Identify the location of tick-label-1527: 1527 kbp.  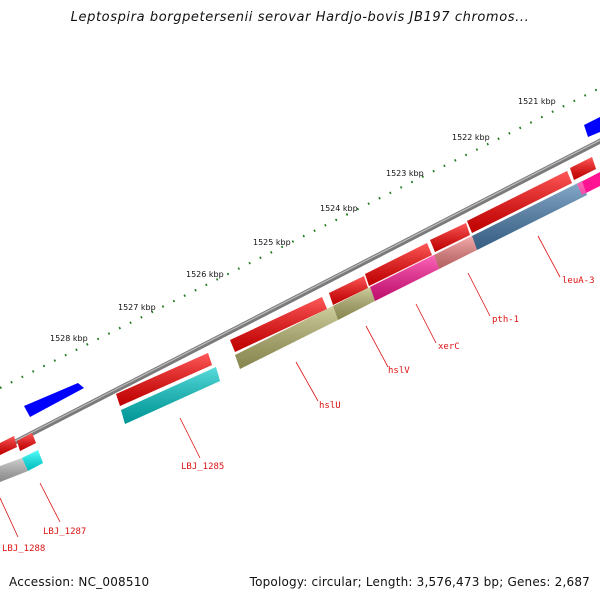
(137, 307).